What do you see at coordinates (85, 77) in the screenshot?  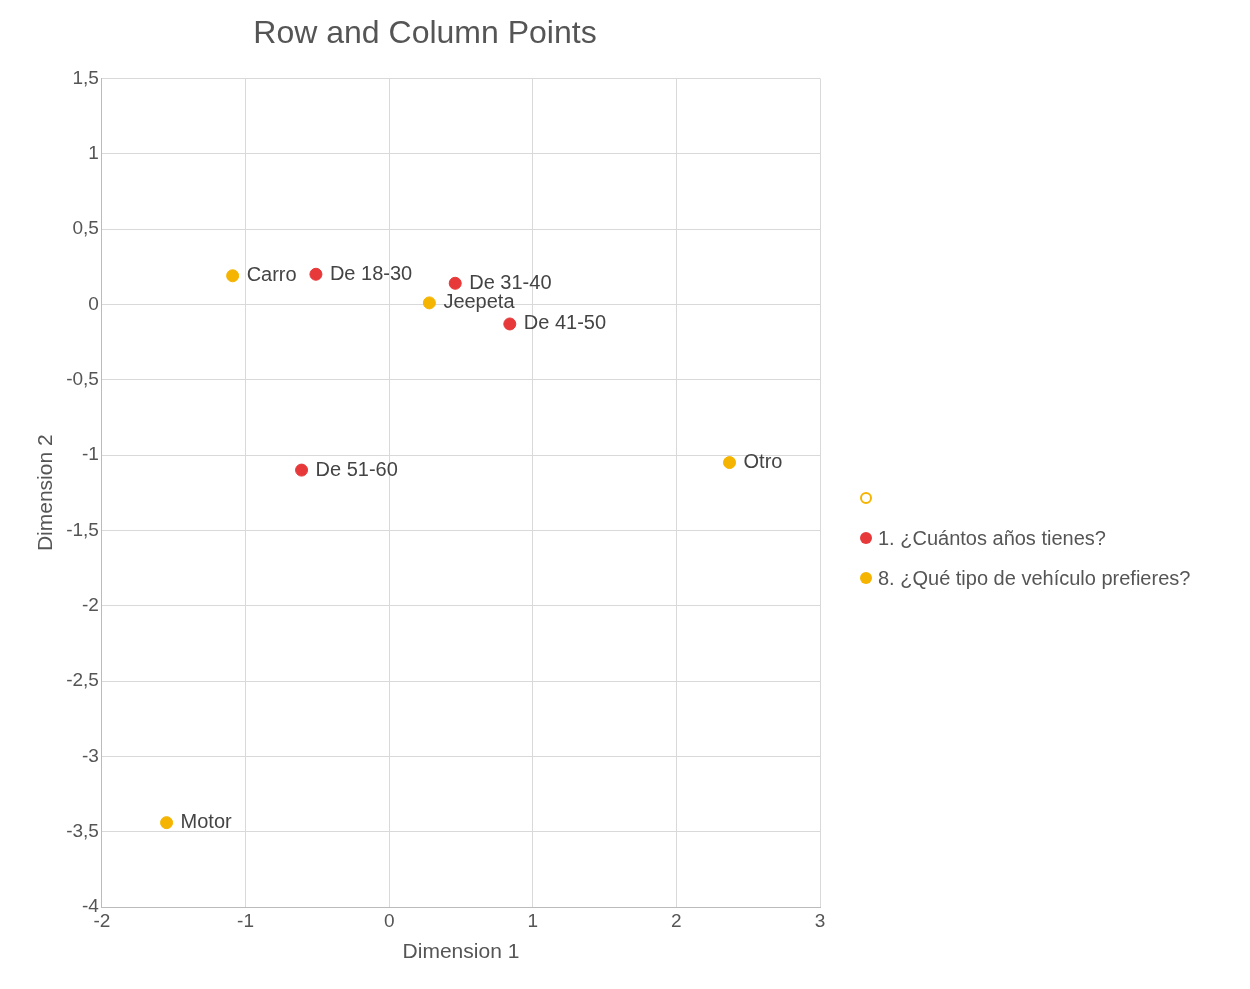 I see `y-tick-label: 1,5` at bounding box center [85, 77].